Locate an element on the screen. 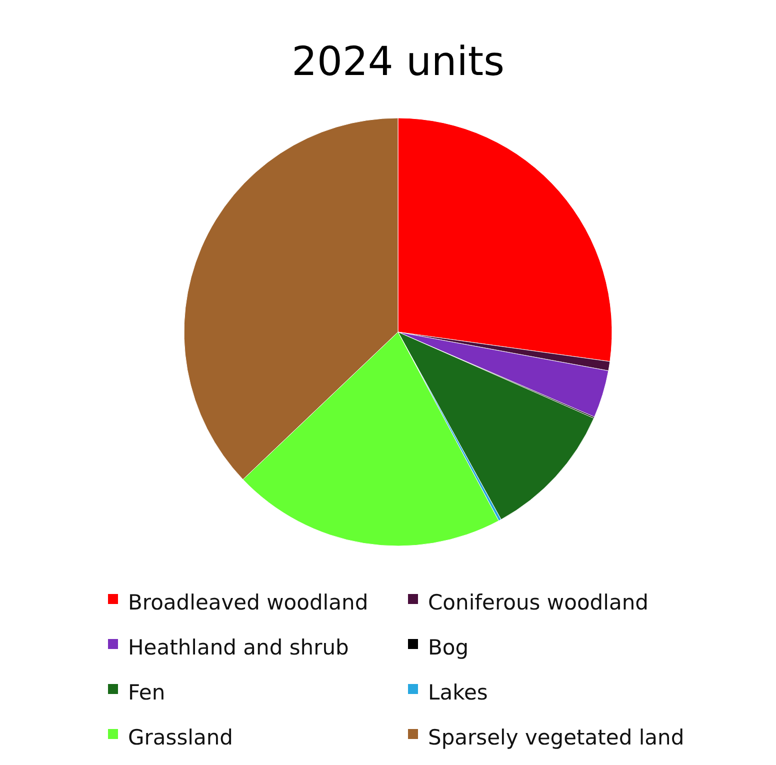 This screenshot has width=776, height=765. legend-label: Bog is located at coordinates (448, 648).